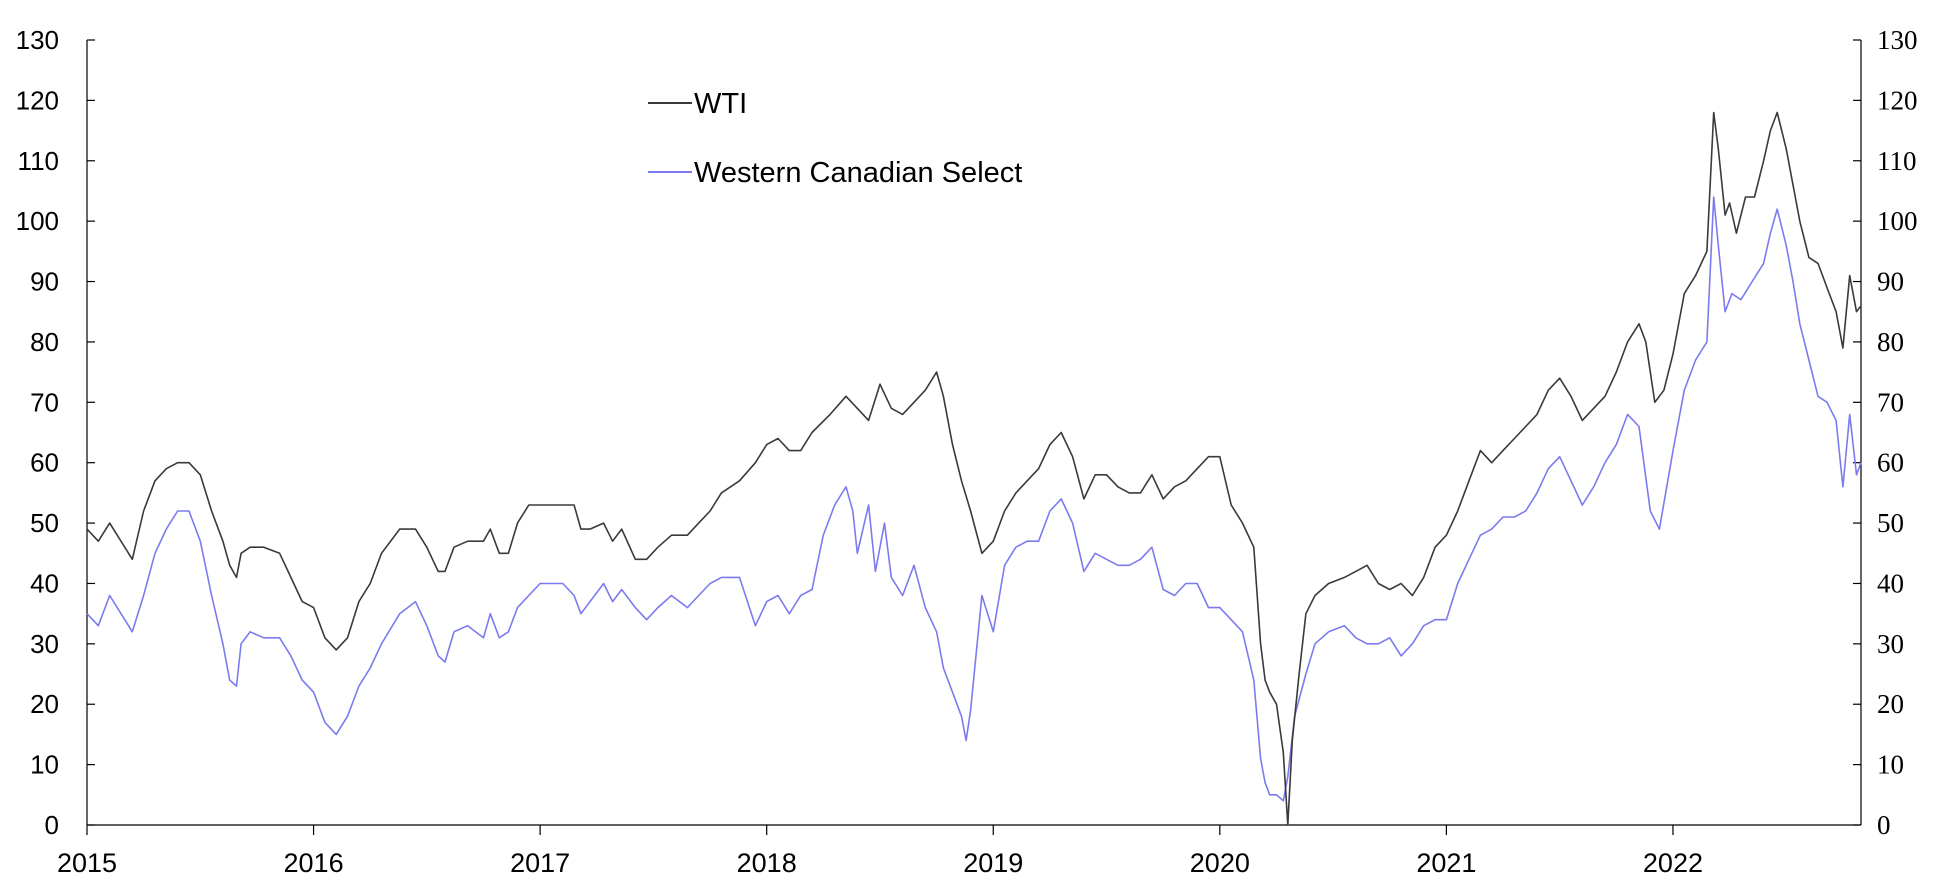 Image resolution: width=1949 pixels, height=886 pixels. I want to click on y-tick-label-right: 40, so click(1890, 583).